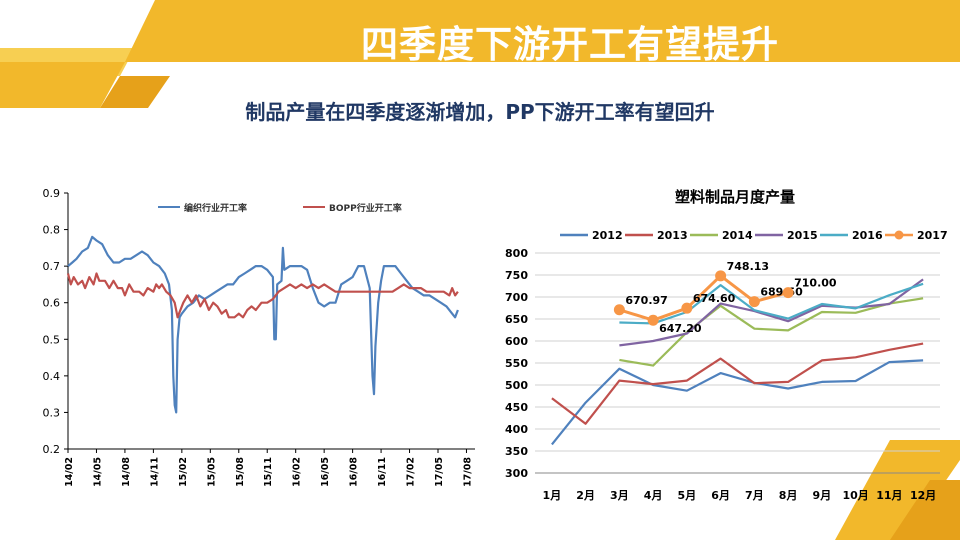 The height and width of the screenshot is (540, 960). Describe the element at coordinates (646, 300) in the screenshot. I see `data-label: 670.97` at that location.